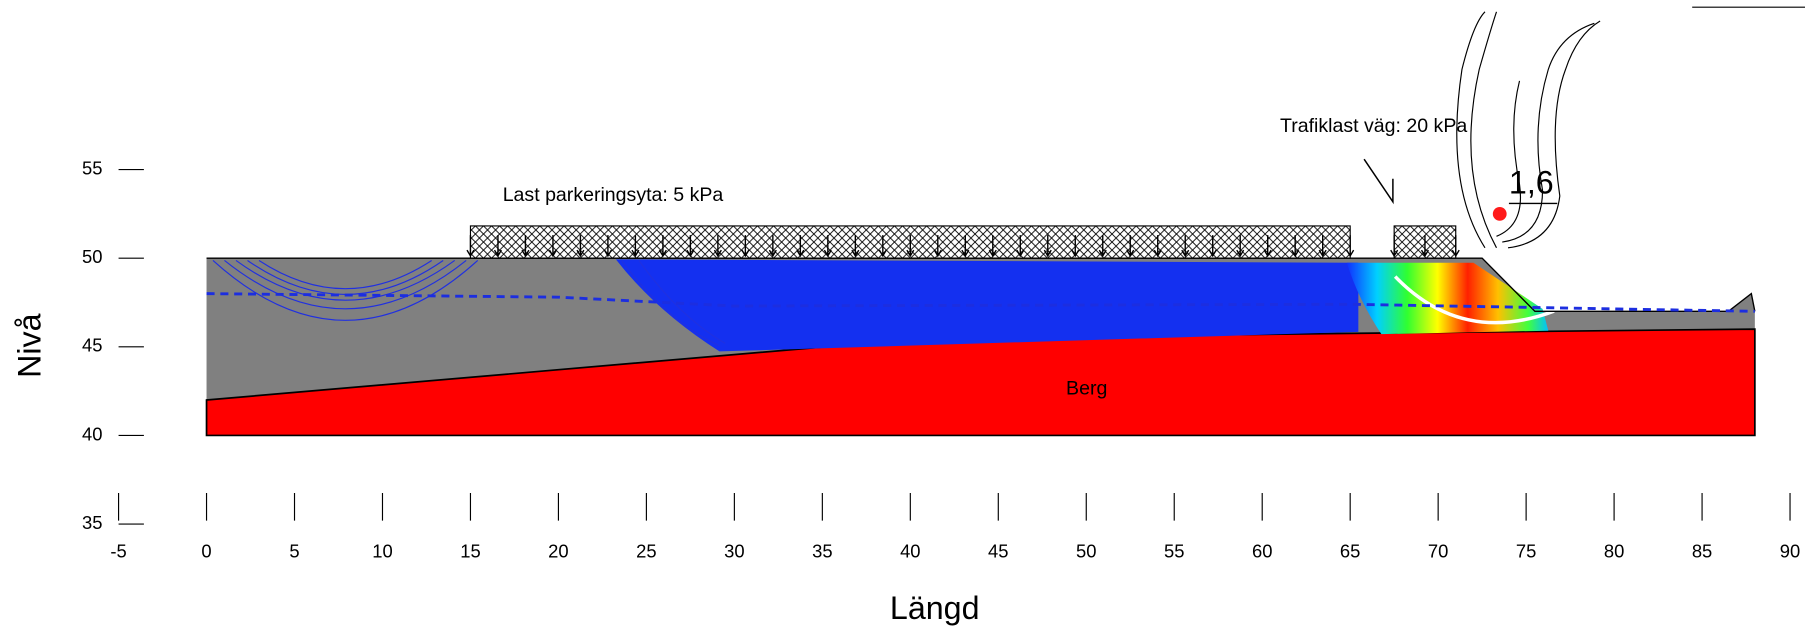 The width and height of the screenshot is (1805, 628). What do you see at coordinates (980, 302) in the screenshot?
I see `water-table` at bounding box center [980, 302].